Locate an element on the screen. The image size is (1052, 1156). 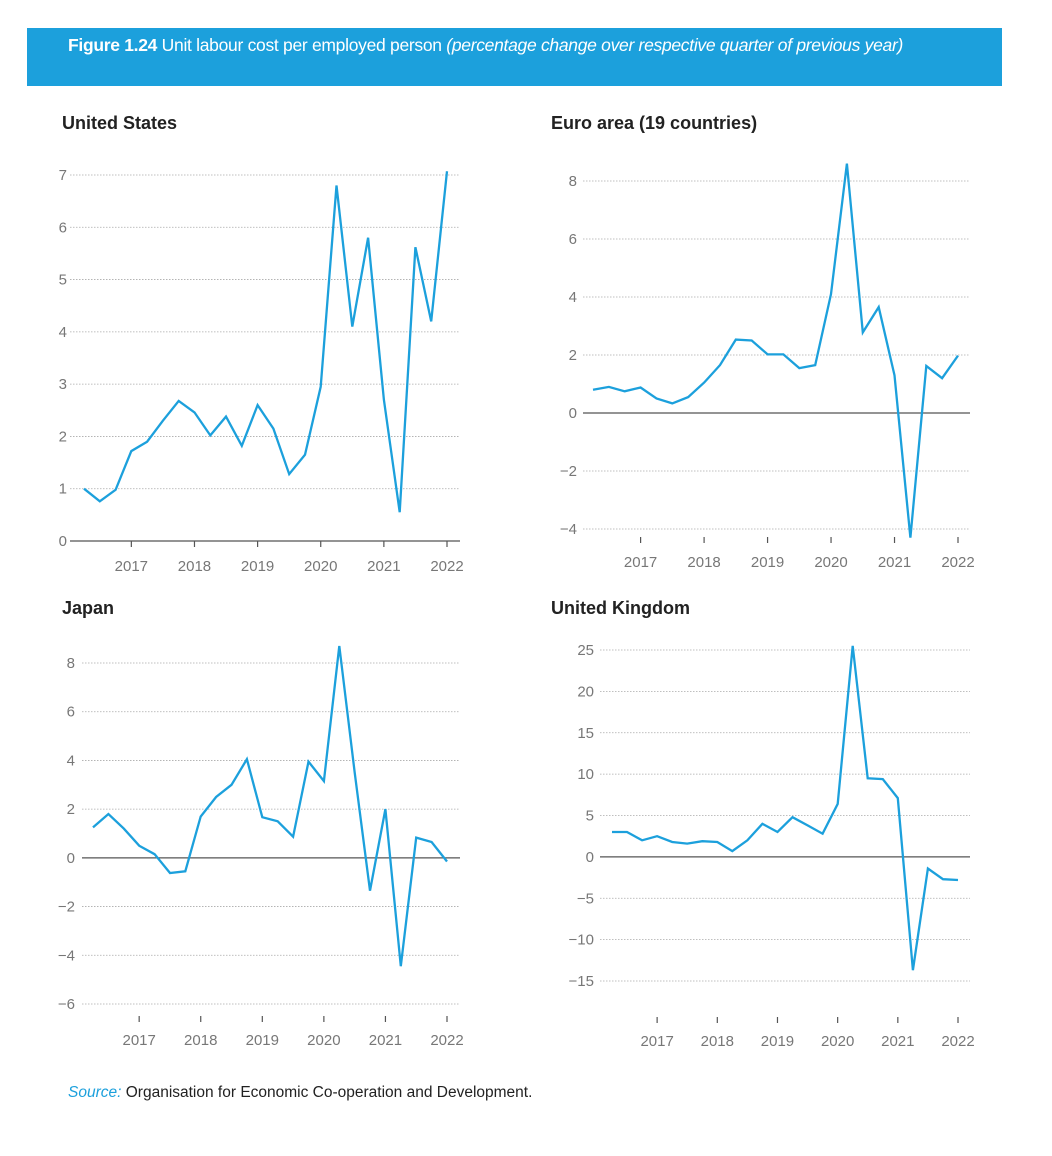
panel-title-euro-area: Euro area (19 countries) is located at coordinates (654, 123).